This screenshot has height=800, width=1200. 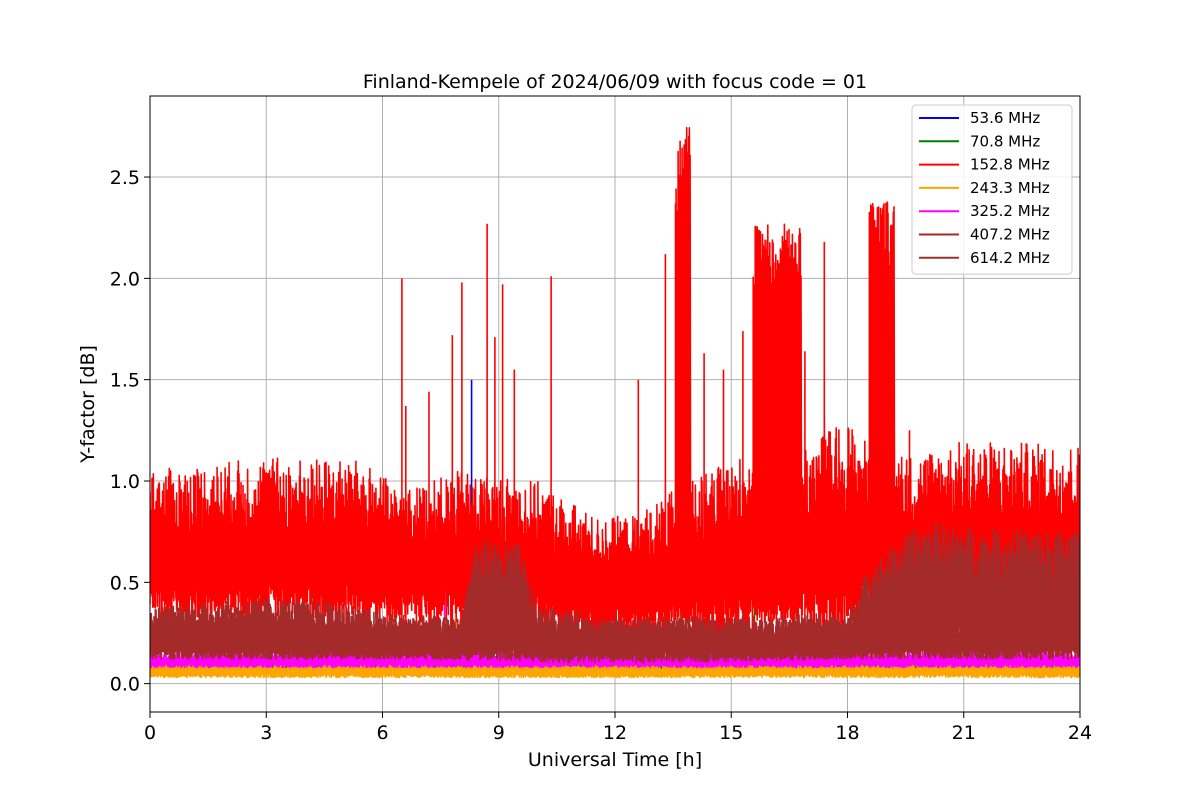 I want to click on y-tick-label: 0.5, so click(x=125, y=583).